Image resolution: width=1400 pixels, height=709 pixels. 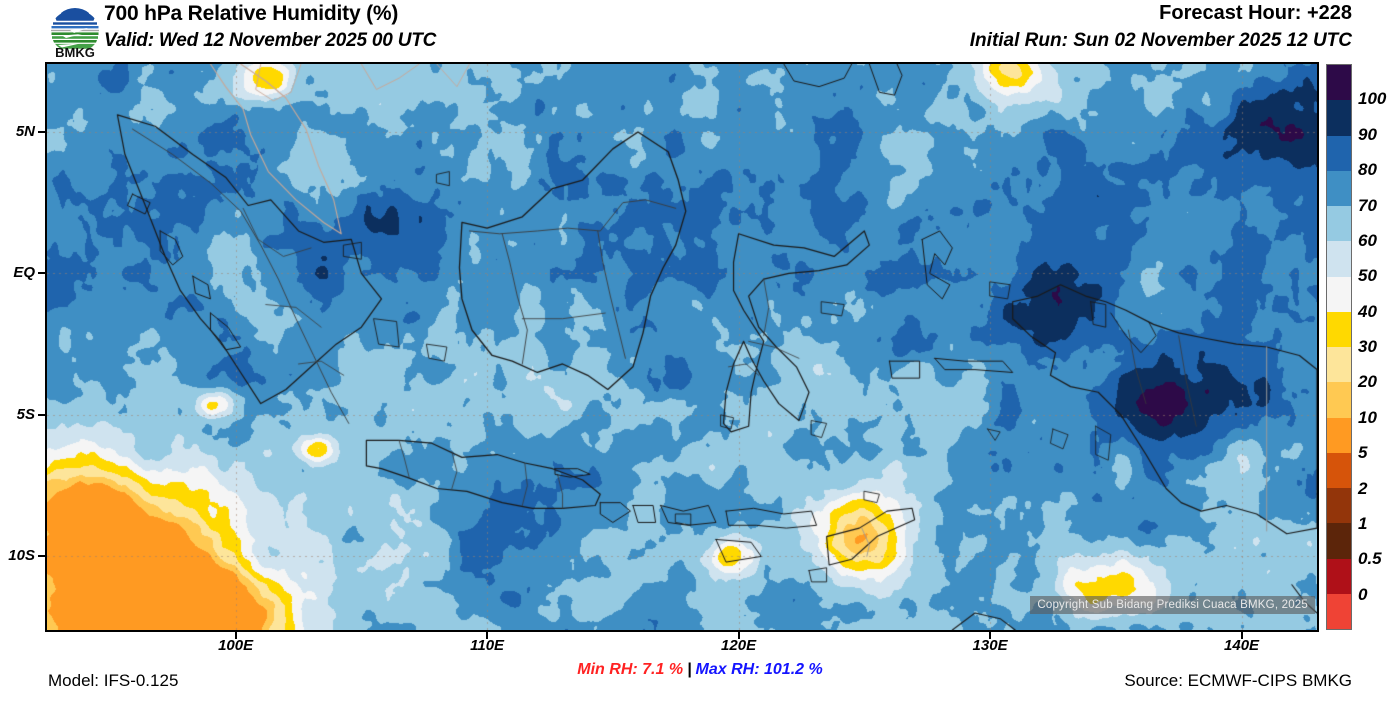 What do you see at coordinates (251, 13) in the screenshot?
I see `page-title: 700 hPa Relative Humidity (%)` at bounding box center [251, 13].